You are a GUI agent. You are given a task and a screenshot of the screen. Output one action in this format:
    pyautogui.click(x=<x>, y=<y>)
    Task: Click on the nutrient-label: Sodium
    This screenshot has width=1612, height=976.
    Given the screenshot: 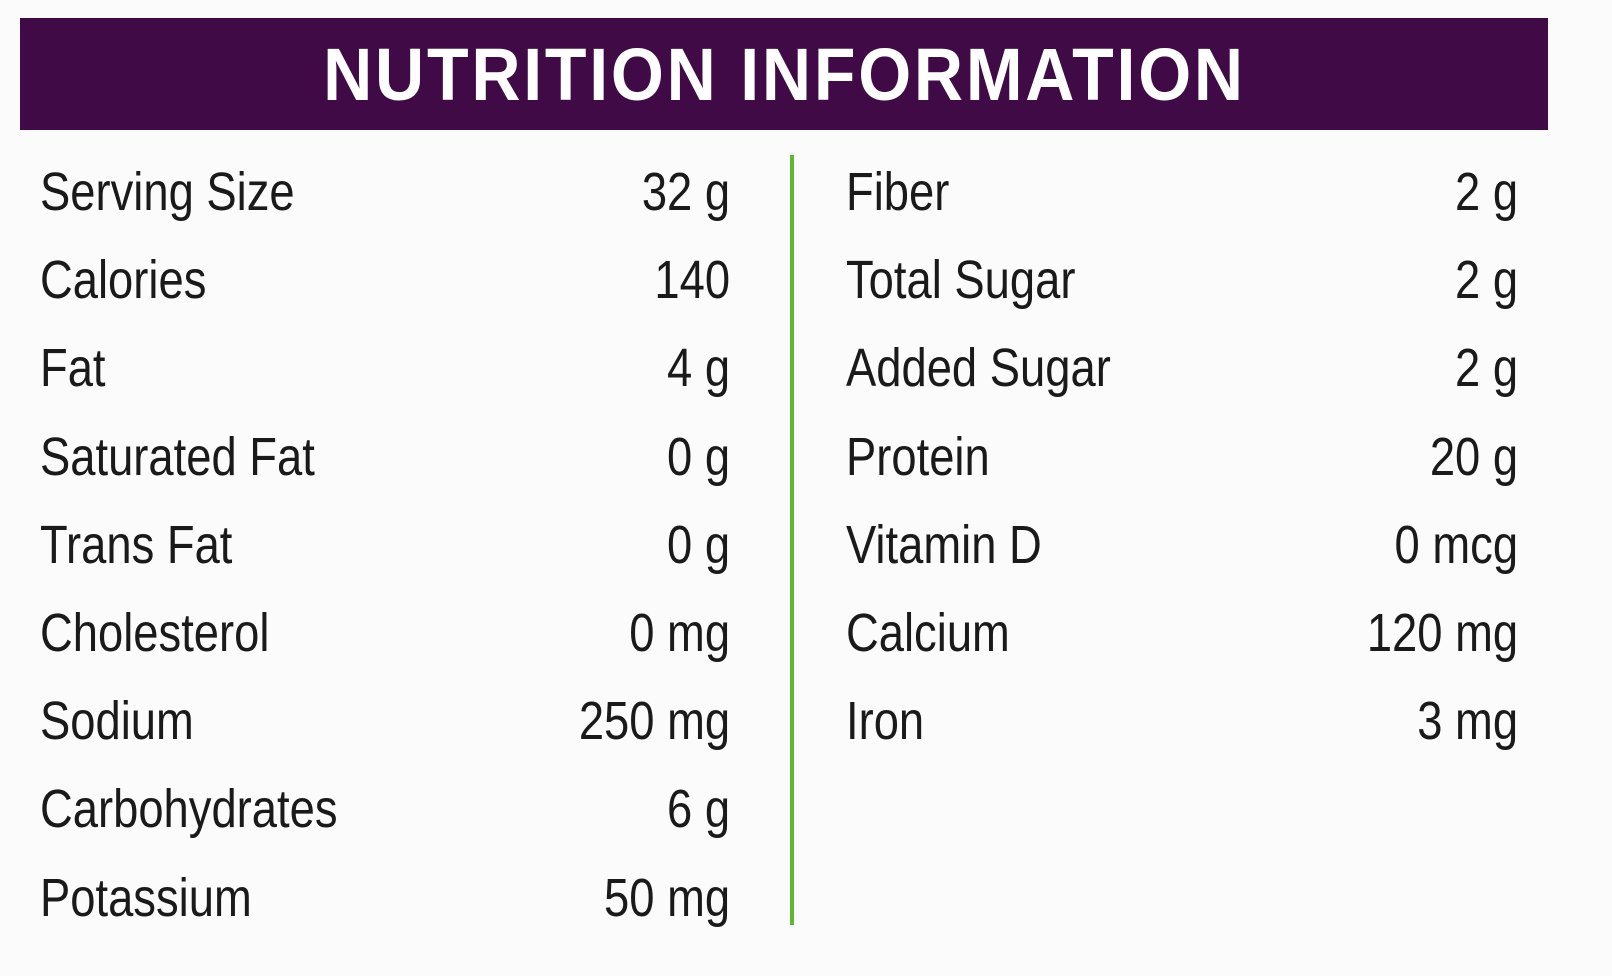 What is the action you would take?
    pyautogui.click(x=117, y=721)
    